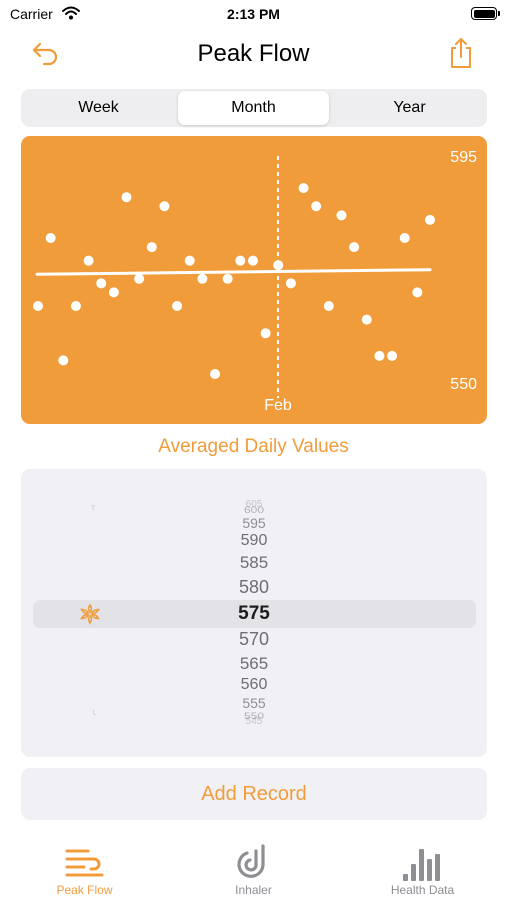 The image size is (507, 900). Describe the element at coordinates (95, 714) in the screenshot. I see `picker-faint-mark-bottom: ᴸ` at that location.